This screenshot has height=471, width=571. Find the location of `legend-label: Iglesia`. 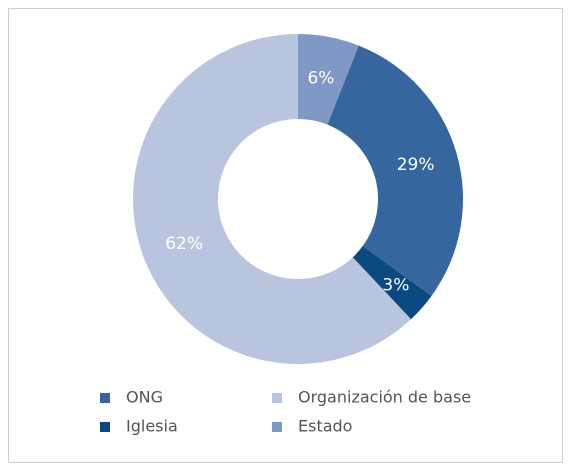

legend-label: Iglesia is located at coordinates (152, 426).